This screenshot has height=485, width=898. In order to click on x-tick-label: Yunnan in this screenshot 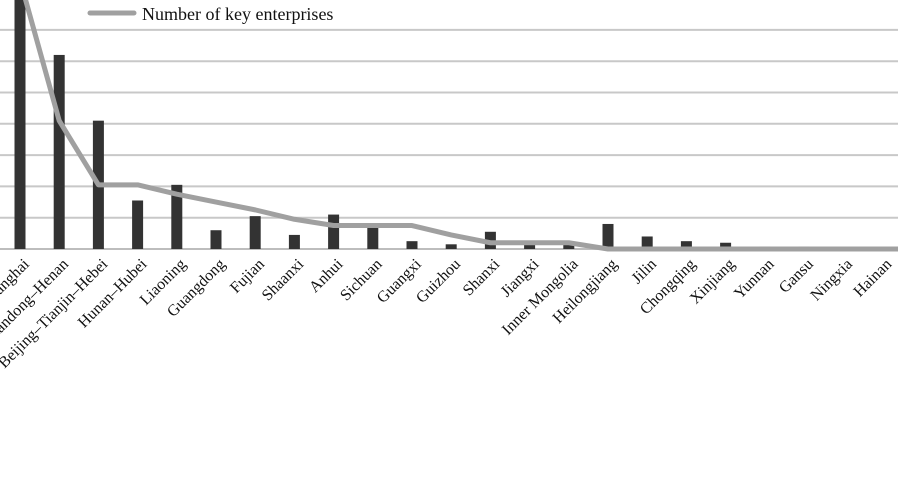, I will do `click(754, 279)`.